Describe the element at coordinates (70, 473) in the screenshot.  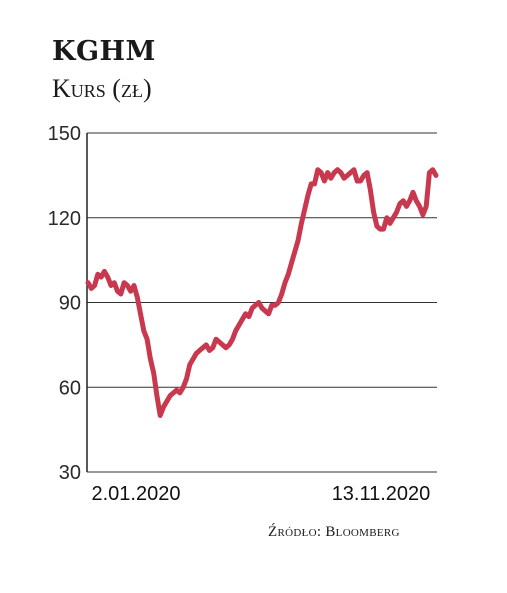
I see `y-tick-label: 30` at that location.